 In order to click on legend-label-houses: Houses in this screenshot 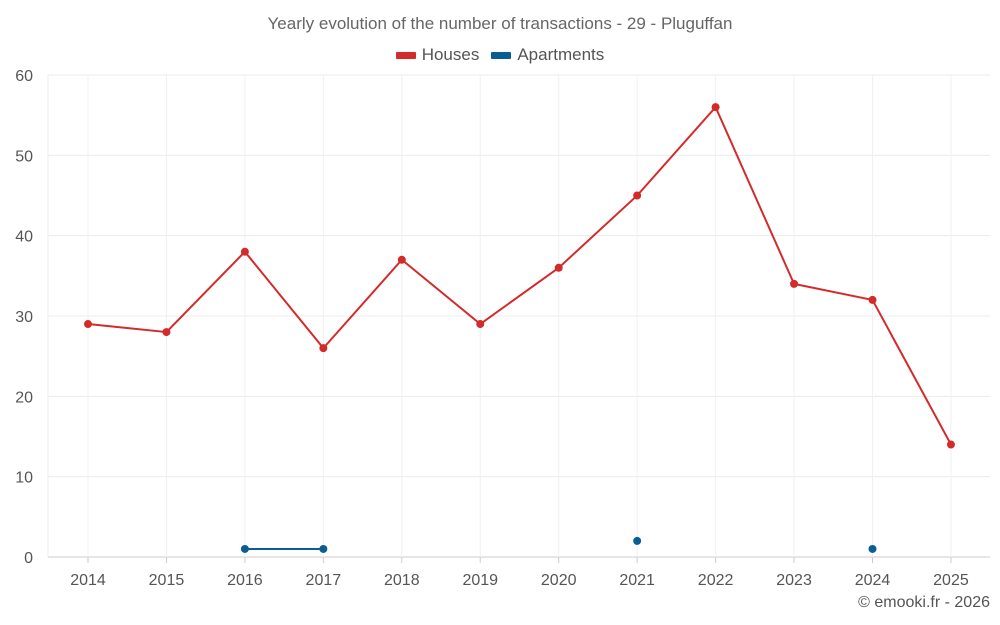, I will do `click(450, 54)`.